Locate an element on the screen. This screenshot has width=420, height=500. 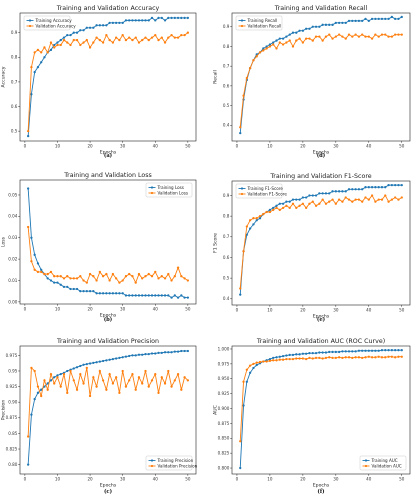
panel-caption: (b) is located at coordinates (108, 319).